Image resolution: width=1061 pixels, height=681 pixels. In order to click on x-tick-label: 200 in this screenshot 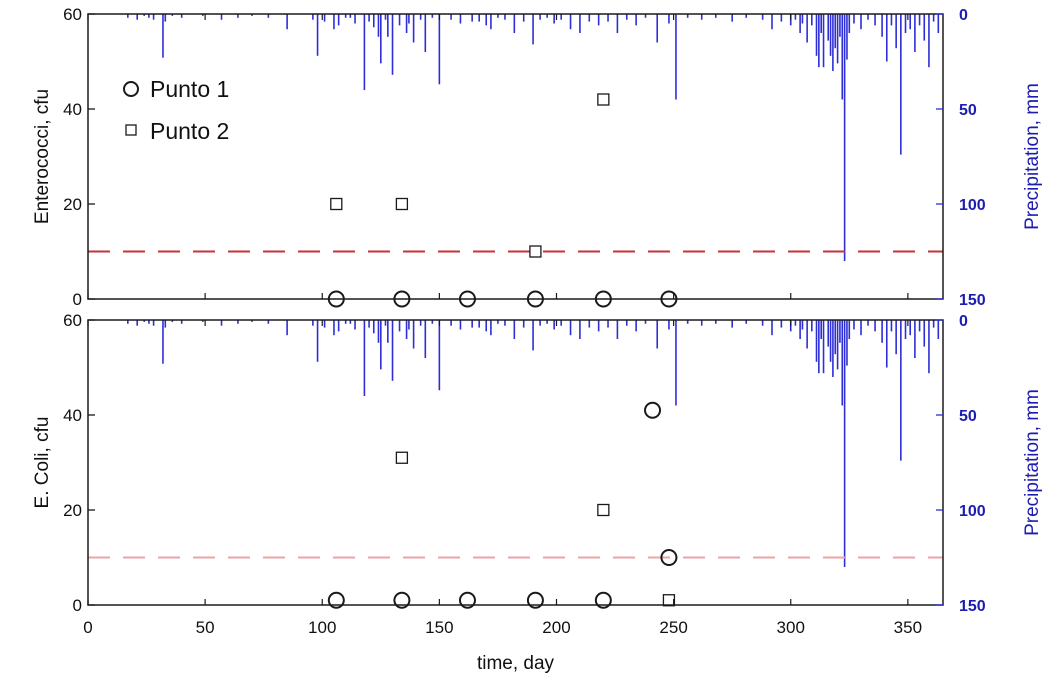, I will do `click(556, 627)`.